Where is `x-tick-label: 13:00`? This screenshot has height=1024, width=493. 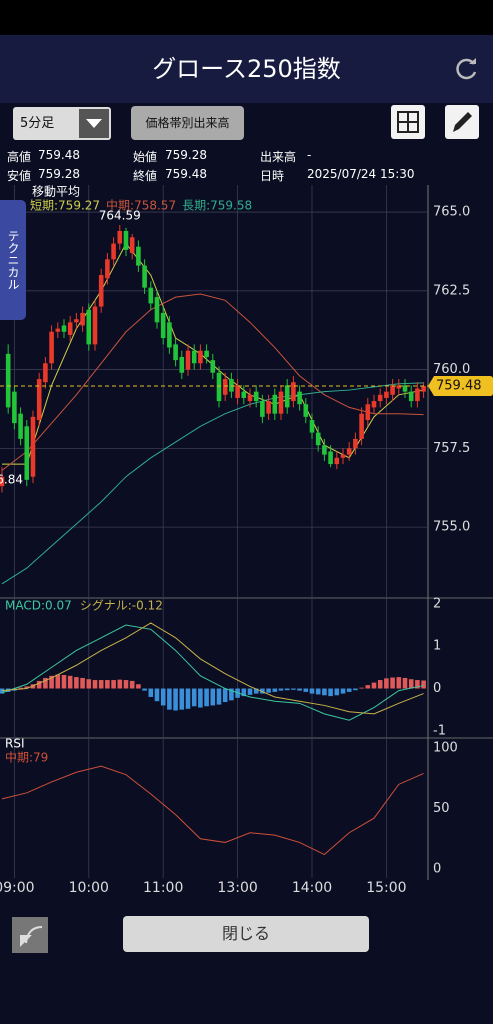 x-tick-label: 13:00 is located at coordinates (237, 888).